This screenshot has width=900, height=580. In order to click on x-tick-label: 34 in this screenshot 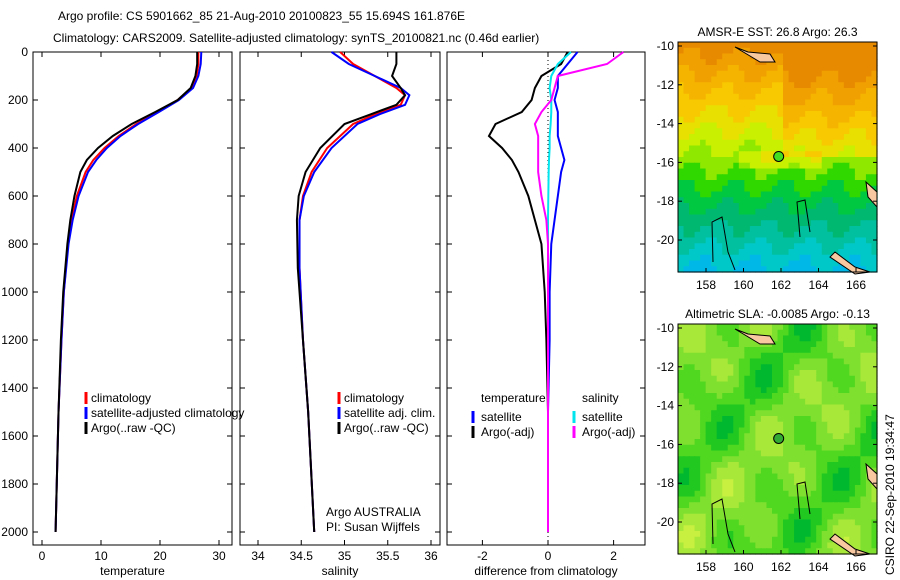, I will do `click(258, 556)`.